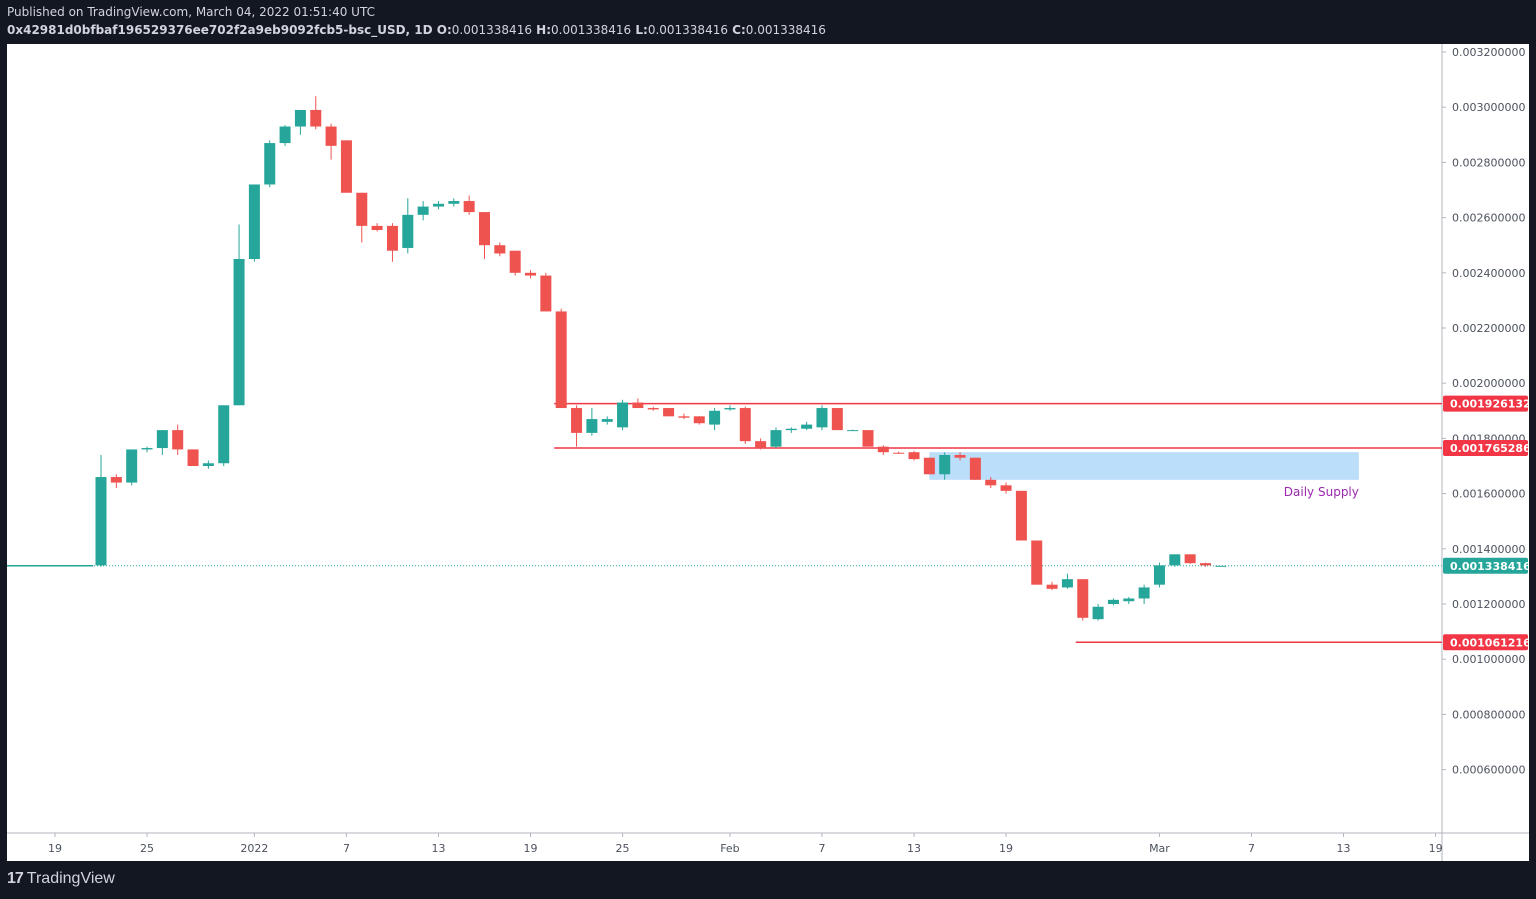  What do you see at coordinates (1144, 466) in the screenshot?
I see `daily-supply-zone` at bounding box center [1144, 466].